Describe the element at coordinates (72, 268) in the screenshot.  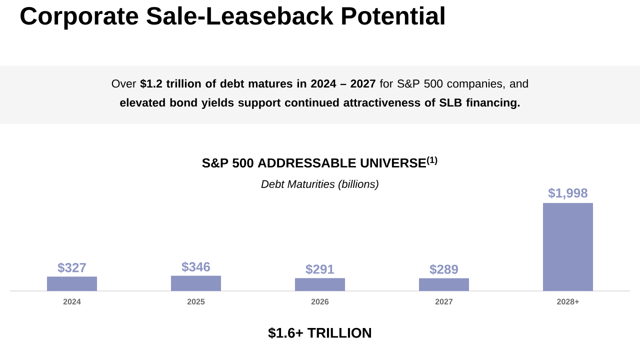
I see `data-label: $327` at that location.